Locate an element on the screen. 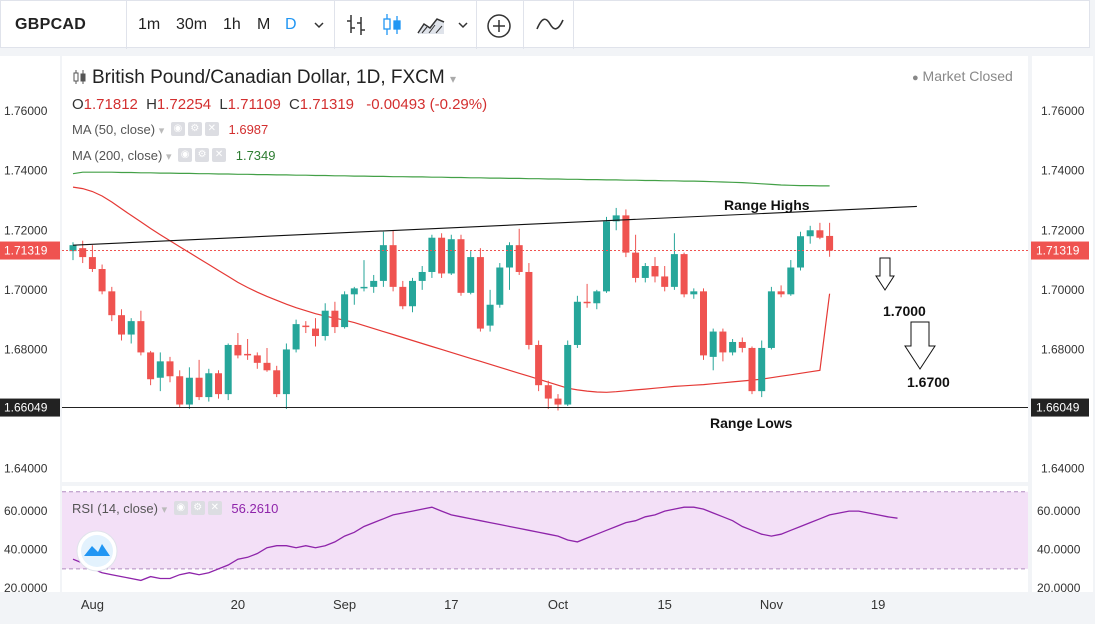 This screenshot has height=624, width=1095. rsi-value: 56.2610 is located at coordinates (255, 508).